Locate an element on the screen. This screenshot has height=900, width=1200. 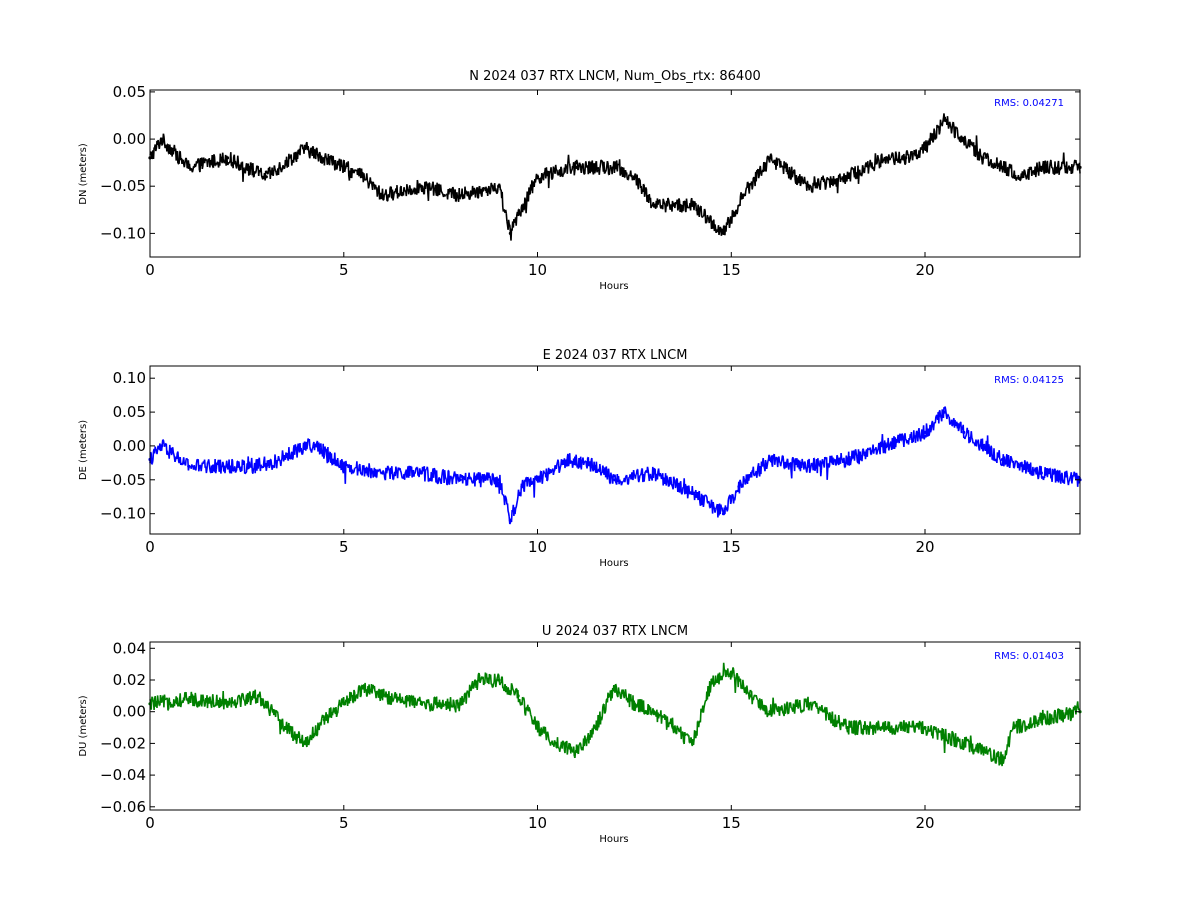
y-tick-label: −0.04 is located at coordinates (123, 775).